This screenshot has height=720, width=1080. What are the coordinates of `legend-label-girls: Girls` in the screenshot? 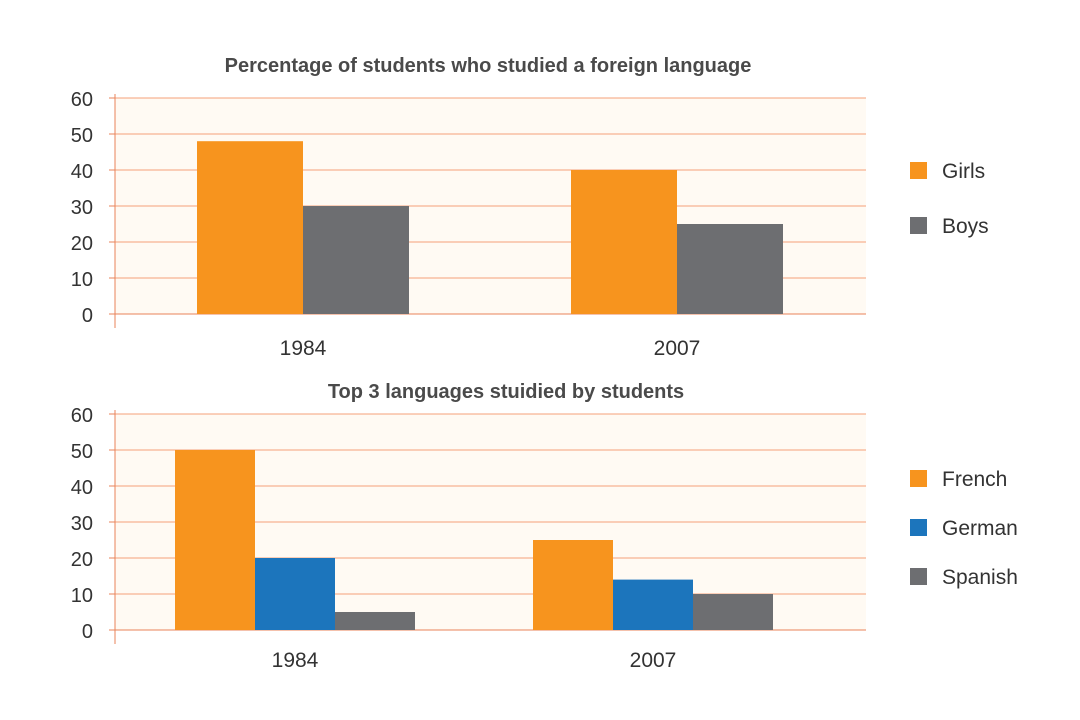 It's located at (963, 171).